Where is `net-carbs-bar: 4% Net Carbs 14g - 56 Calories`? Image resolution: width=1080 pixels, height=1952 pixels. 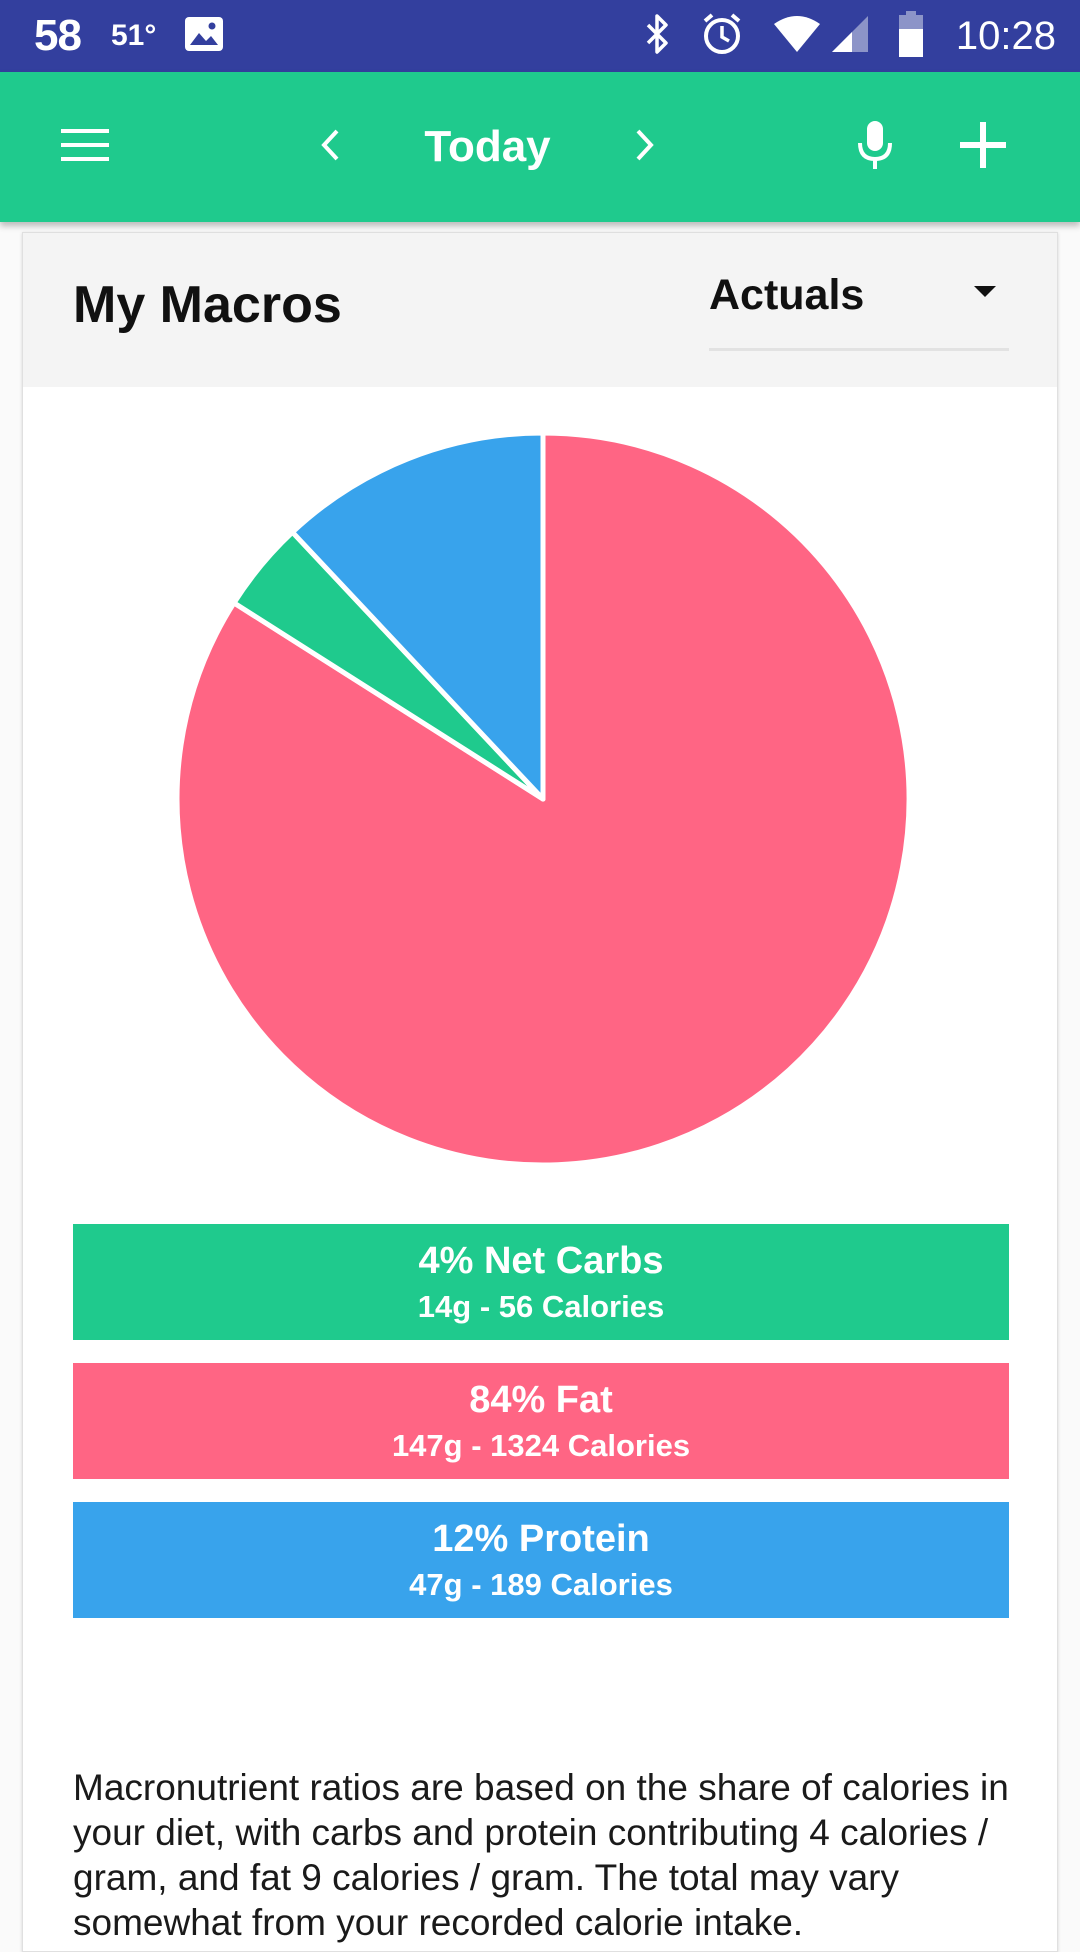
net-carbs-bar: 4% Net Carbs 14g - 56 Calories is located at coordinates (541, 1282).